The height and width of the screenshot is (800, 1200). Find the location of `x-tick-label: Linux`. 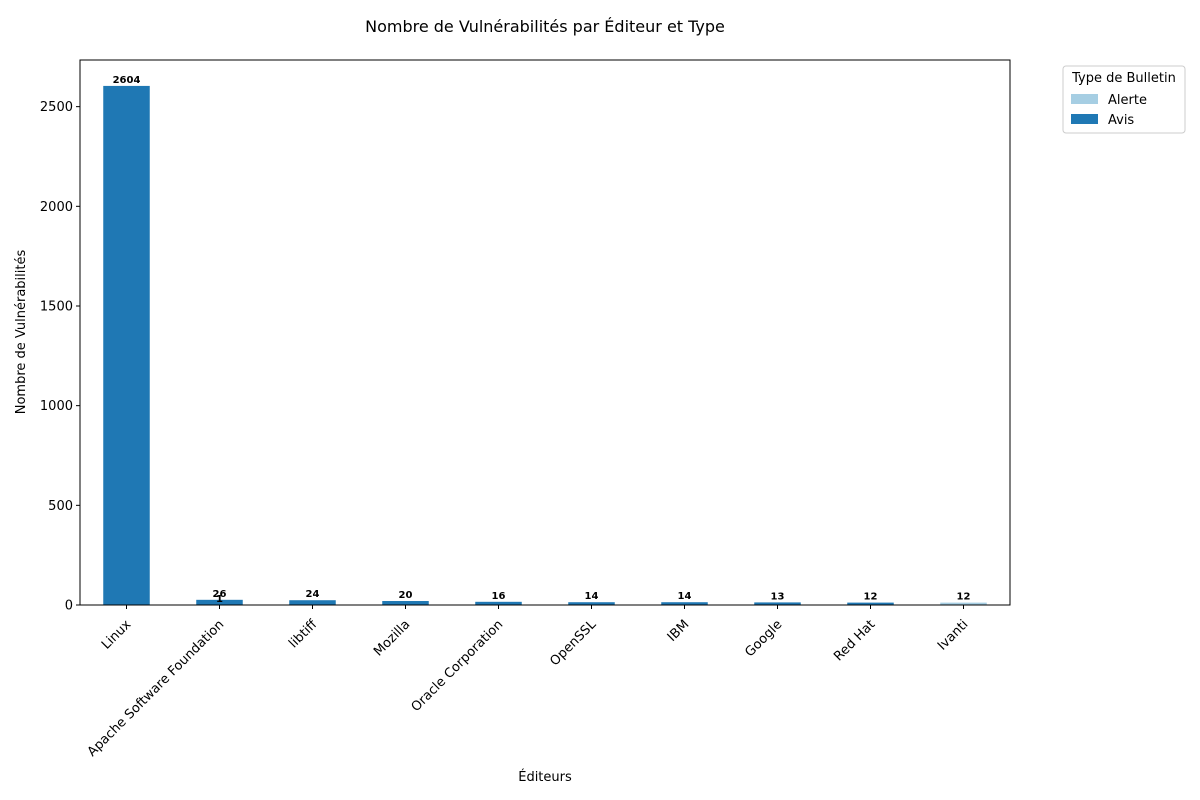

x-tick-label: Linux is located at coordinates (117, 635).